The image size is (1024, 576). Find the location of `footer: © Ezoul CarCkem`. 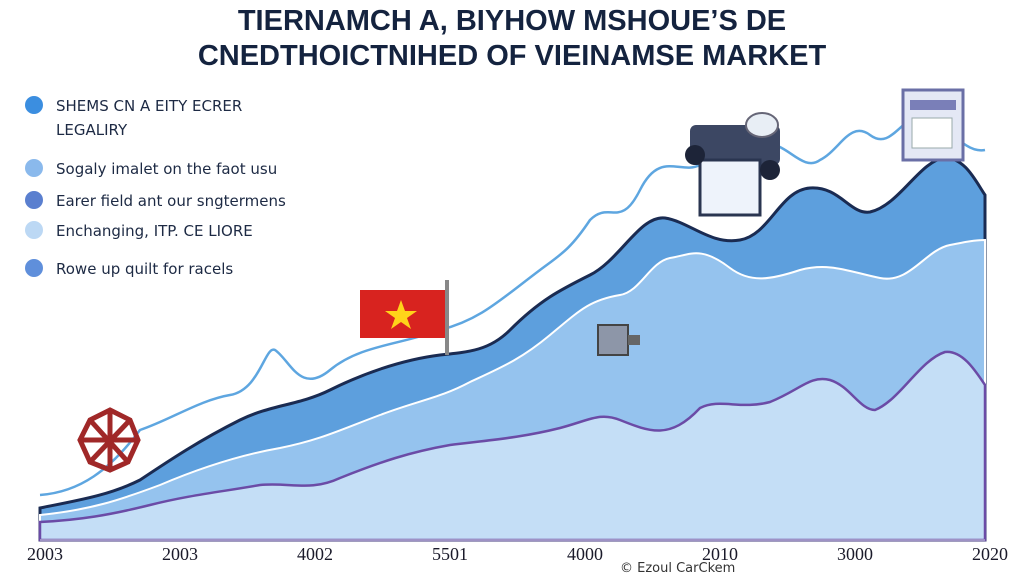

footer: © Ezoul CarCkem is located at coordinates (677, 568).